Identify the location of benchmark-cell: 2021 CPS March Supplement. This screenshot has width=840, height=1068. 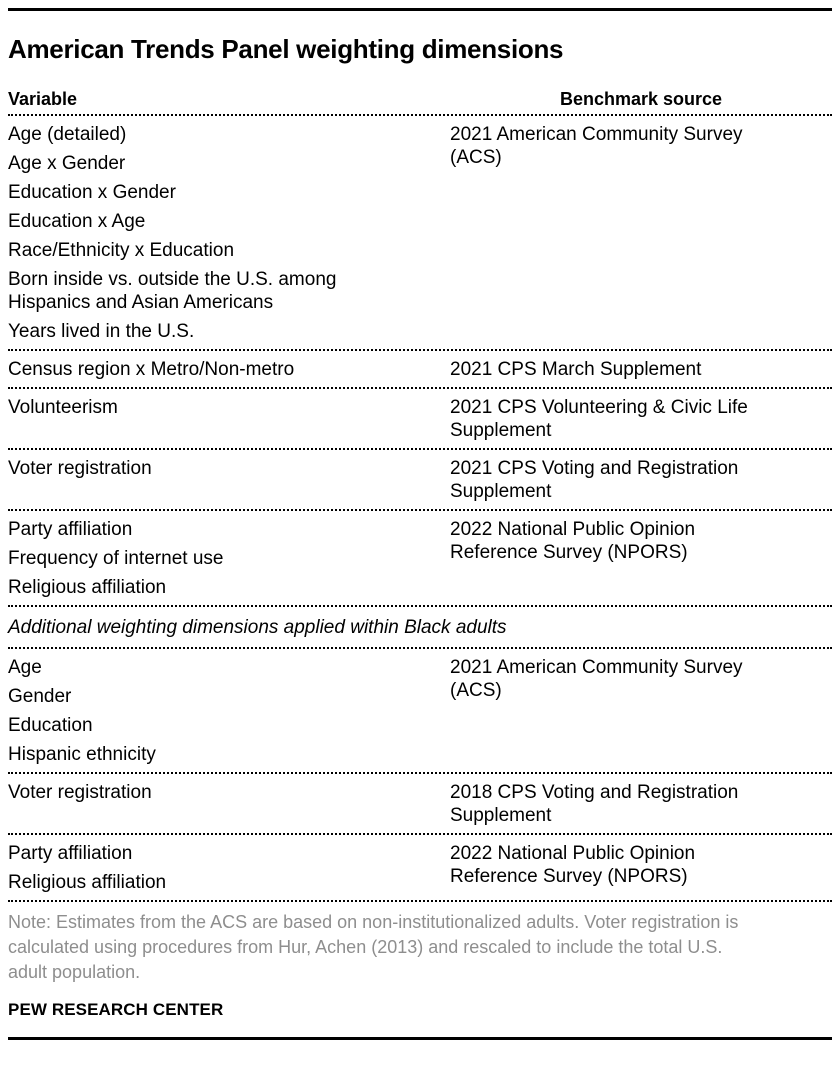
(576, 369).